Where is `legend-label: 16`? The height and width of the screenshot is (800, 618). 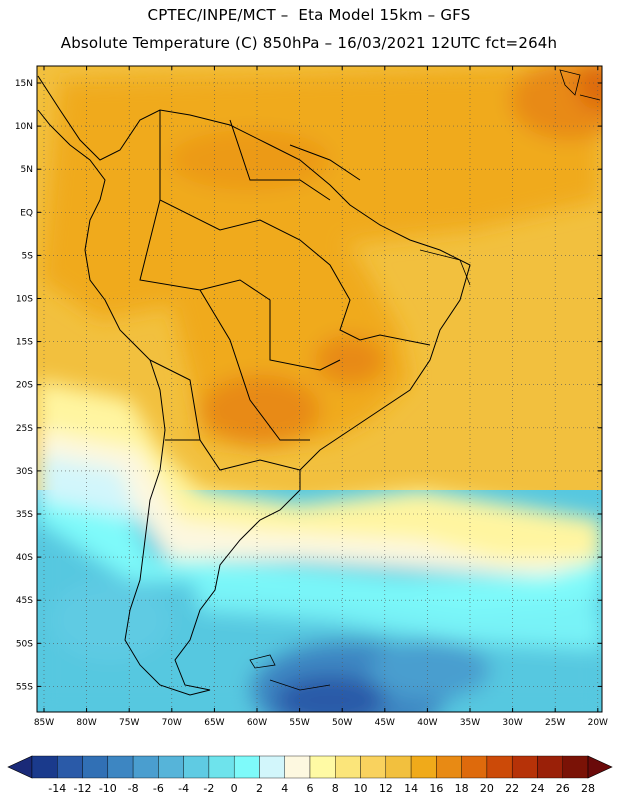 legend-label: 16 is located at coordinates (436, 788).